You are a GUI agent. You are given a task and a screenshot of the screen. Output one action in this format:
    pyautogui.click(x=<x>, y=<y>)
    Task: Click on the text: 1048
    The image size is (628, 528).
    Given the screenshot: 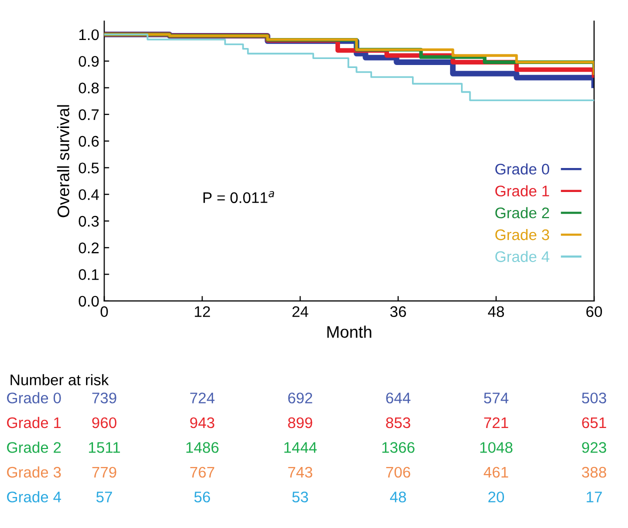 What is the action you would take?
    pyautogui.click(x=496, y=447)
    